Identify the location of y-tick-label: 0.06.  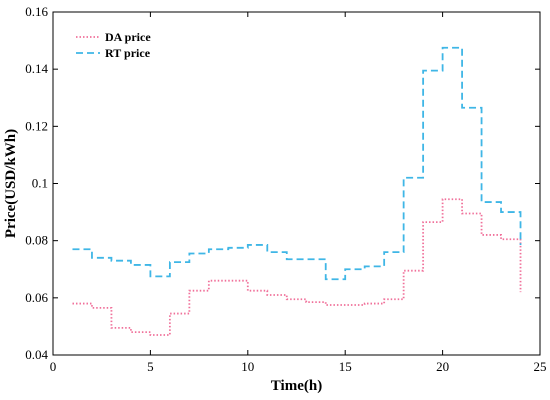
(36, 297).